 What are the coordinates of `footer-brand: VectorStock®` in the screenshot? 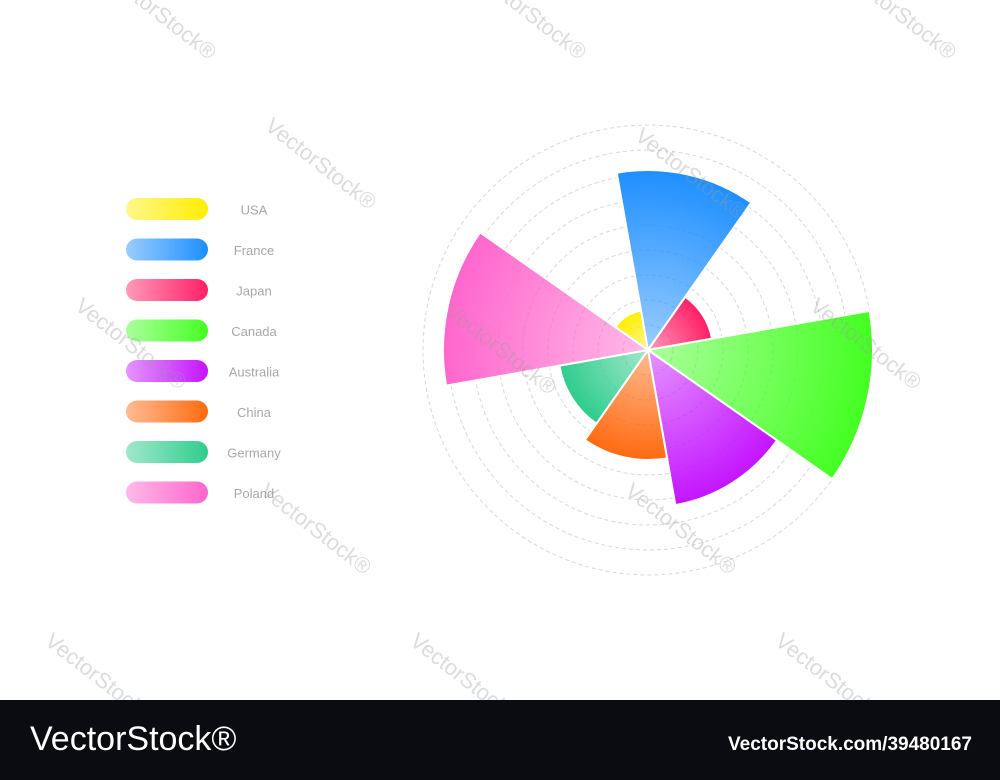 It's located at (133, 739).